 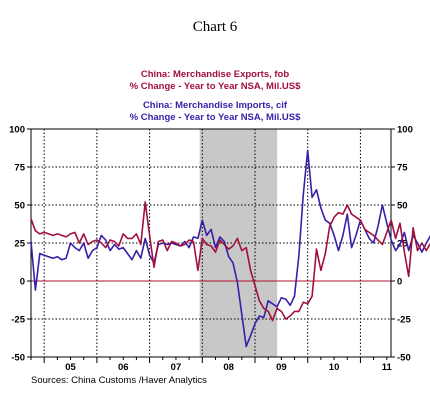 What do you see at coordinates (404, 320) in the screenshot?
I see `y-tick-label-right: -25` at bounding box center [404, 320].